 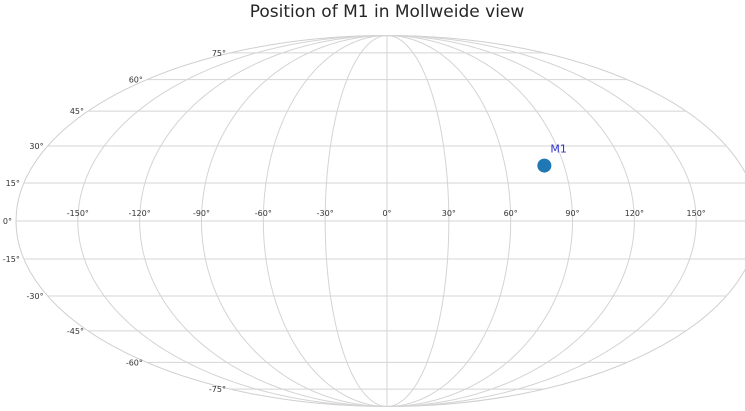 What do you see at coordinates (696, 213) in the screenshot?
I see `lon-tick-label: 150°` at bounding box center [696, 213].